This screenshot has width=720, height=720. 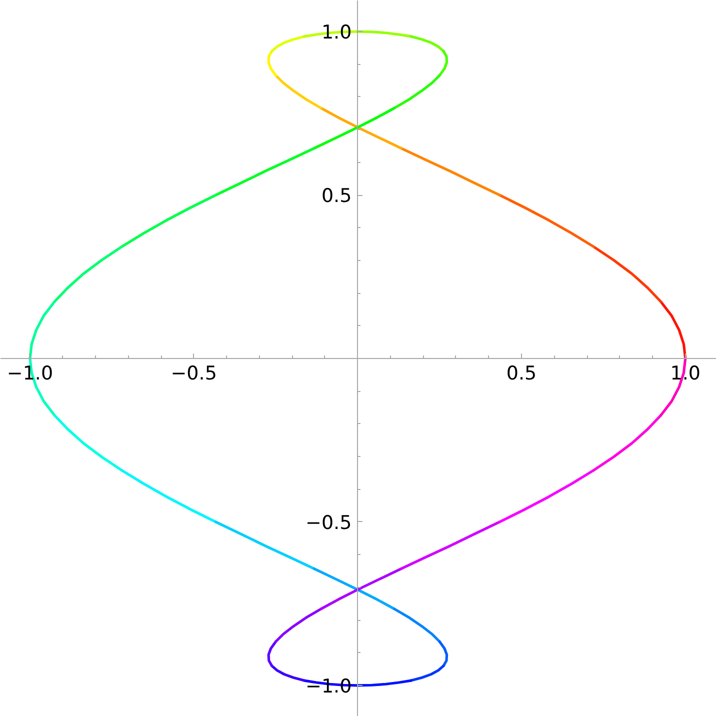 I want to click on y-tick-label: 0.5, so click(x=336, y=196).